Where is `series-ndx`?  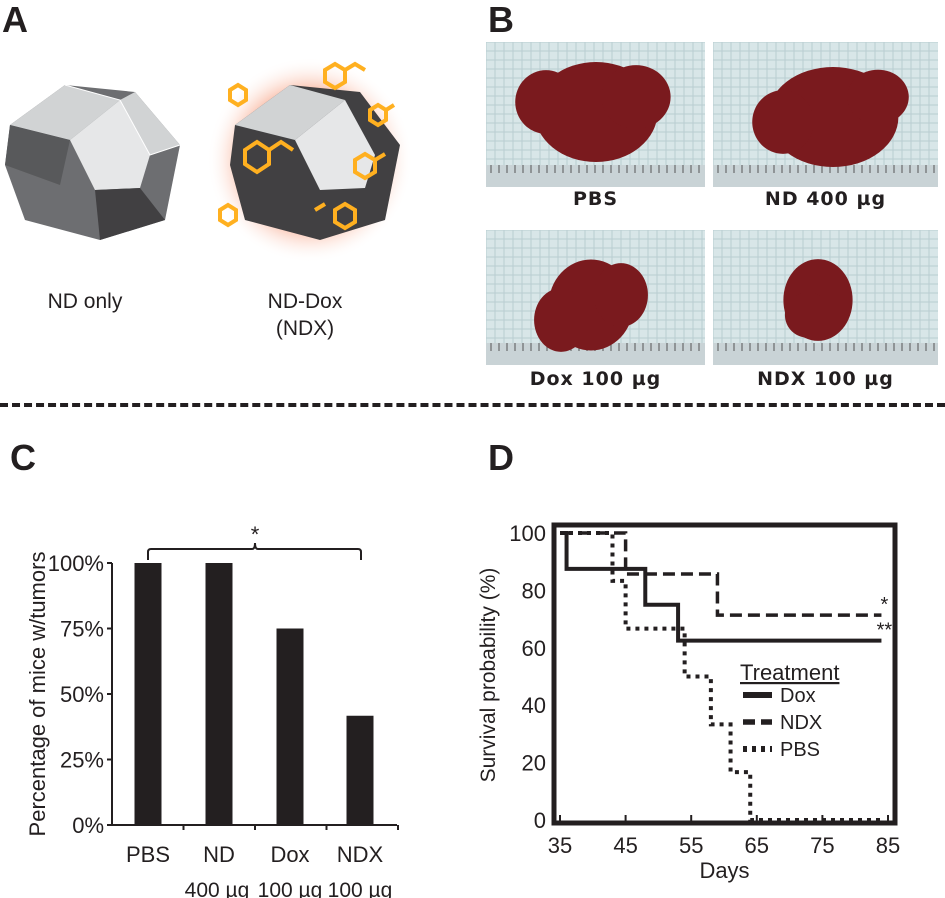 series-ndx is located at coordinates (721, 574).